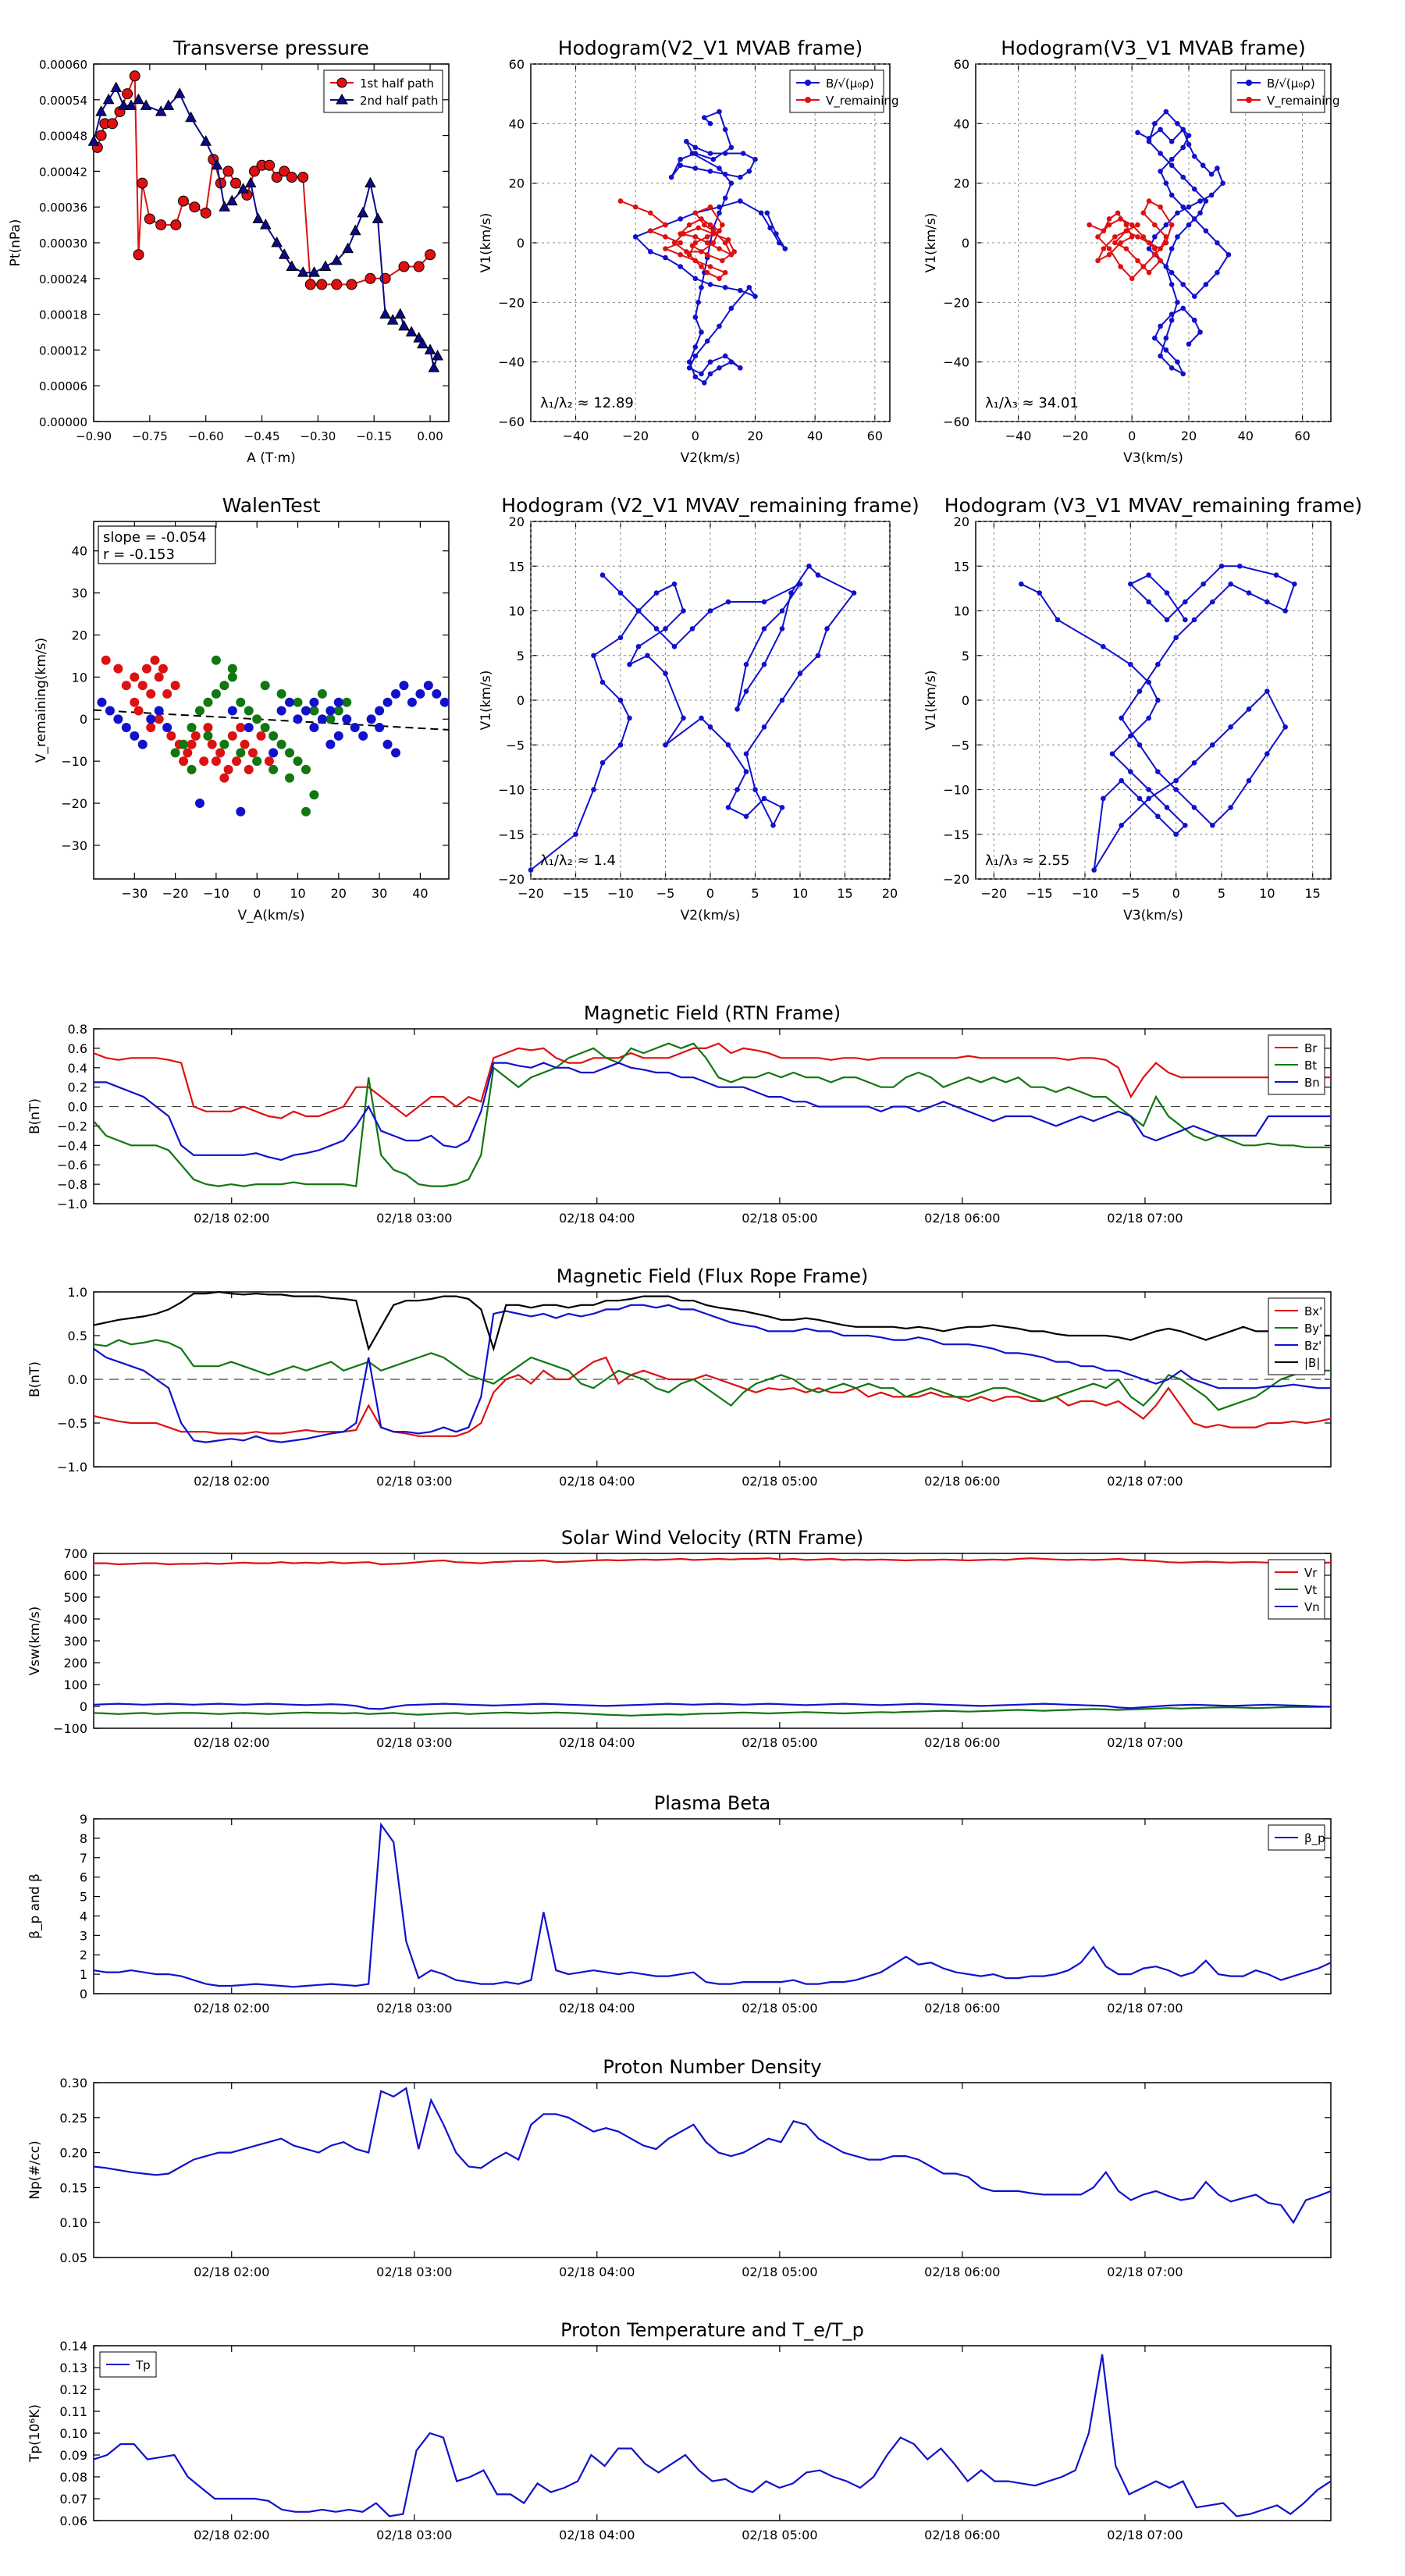 The width and height of the screenshot is (1405, 2576). What do you see at coordinates (414, 2008) in the screenshot?
I see `beta-xtick-label: 02/18 03:00` at bounding box center [414, 2008].